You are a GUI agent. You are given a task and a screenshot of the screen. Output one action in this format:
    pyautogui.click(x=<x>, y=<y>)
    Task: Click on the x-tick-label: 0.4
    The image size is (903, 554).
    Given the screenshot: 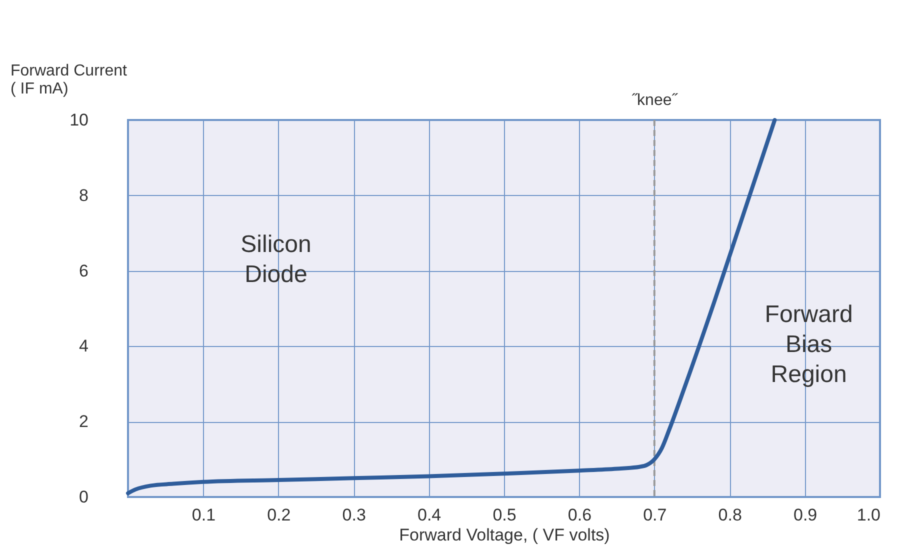 What is the action you would take?
    pyautogui.click(x=429, y=515)
    